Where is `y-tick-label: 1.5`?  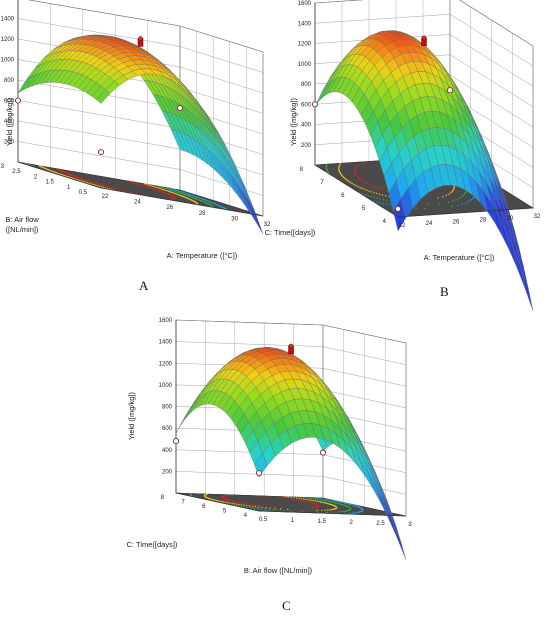
y-tick-label: 1.5 is located at coordinates (49, 183).